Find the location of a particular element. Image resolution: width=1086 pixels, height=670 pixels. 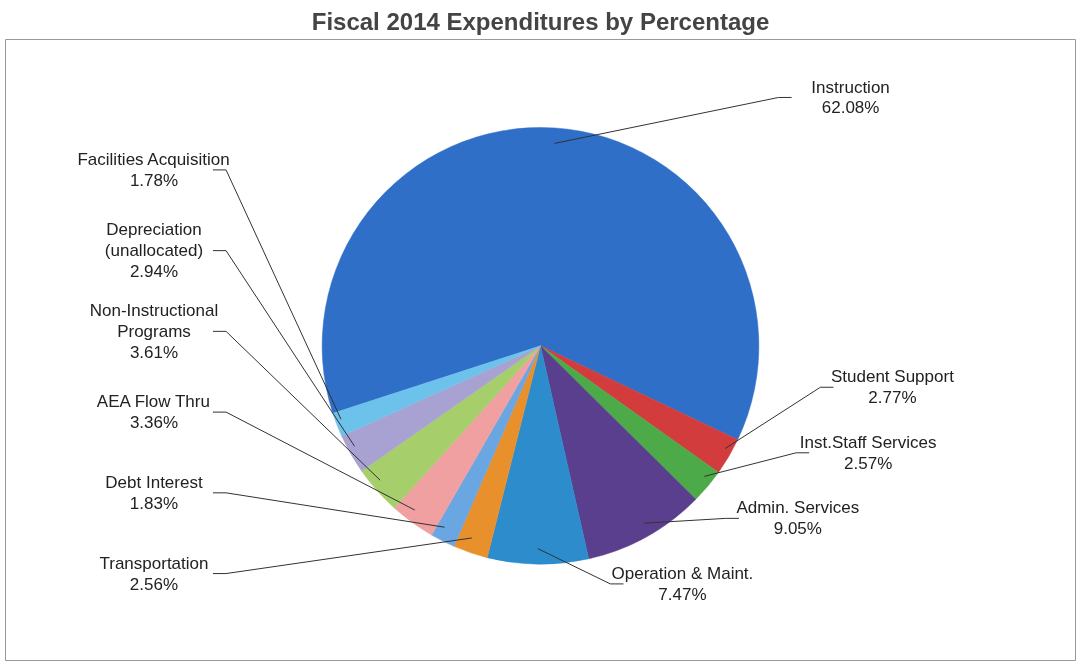

slice-label: Debt Interest is located at coordinates (154, 482).